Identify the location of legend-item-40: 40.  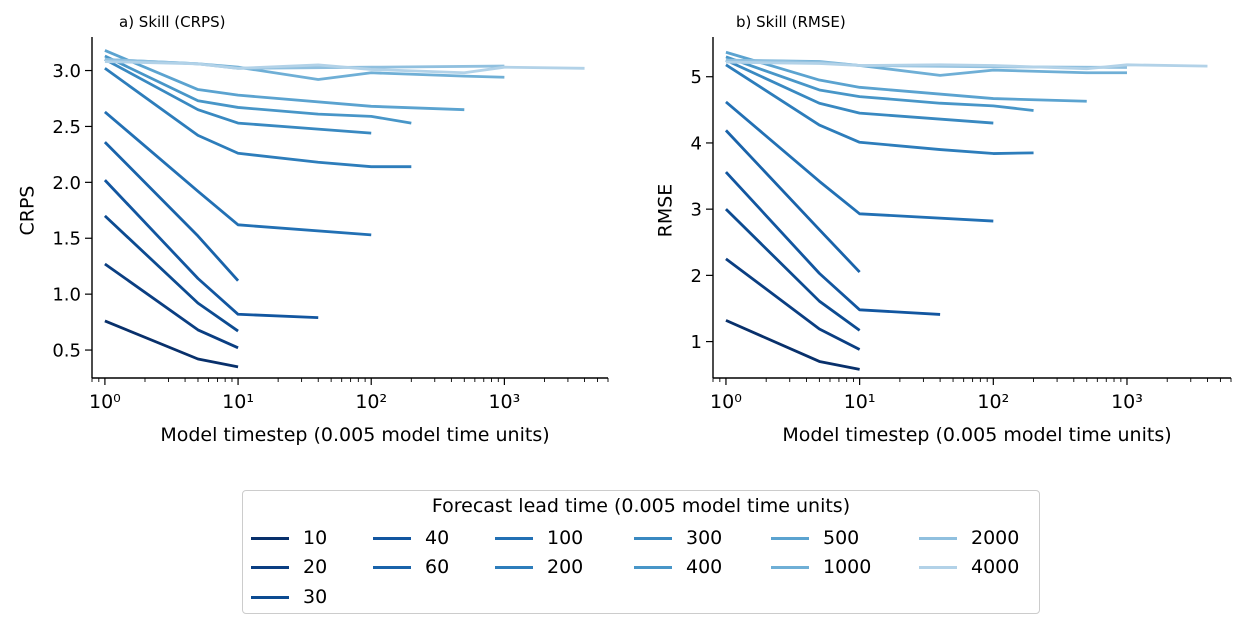
(411, 538).